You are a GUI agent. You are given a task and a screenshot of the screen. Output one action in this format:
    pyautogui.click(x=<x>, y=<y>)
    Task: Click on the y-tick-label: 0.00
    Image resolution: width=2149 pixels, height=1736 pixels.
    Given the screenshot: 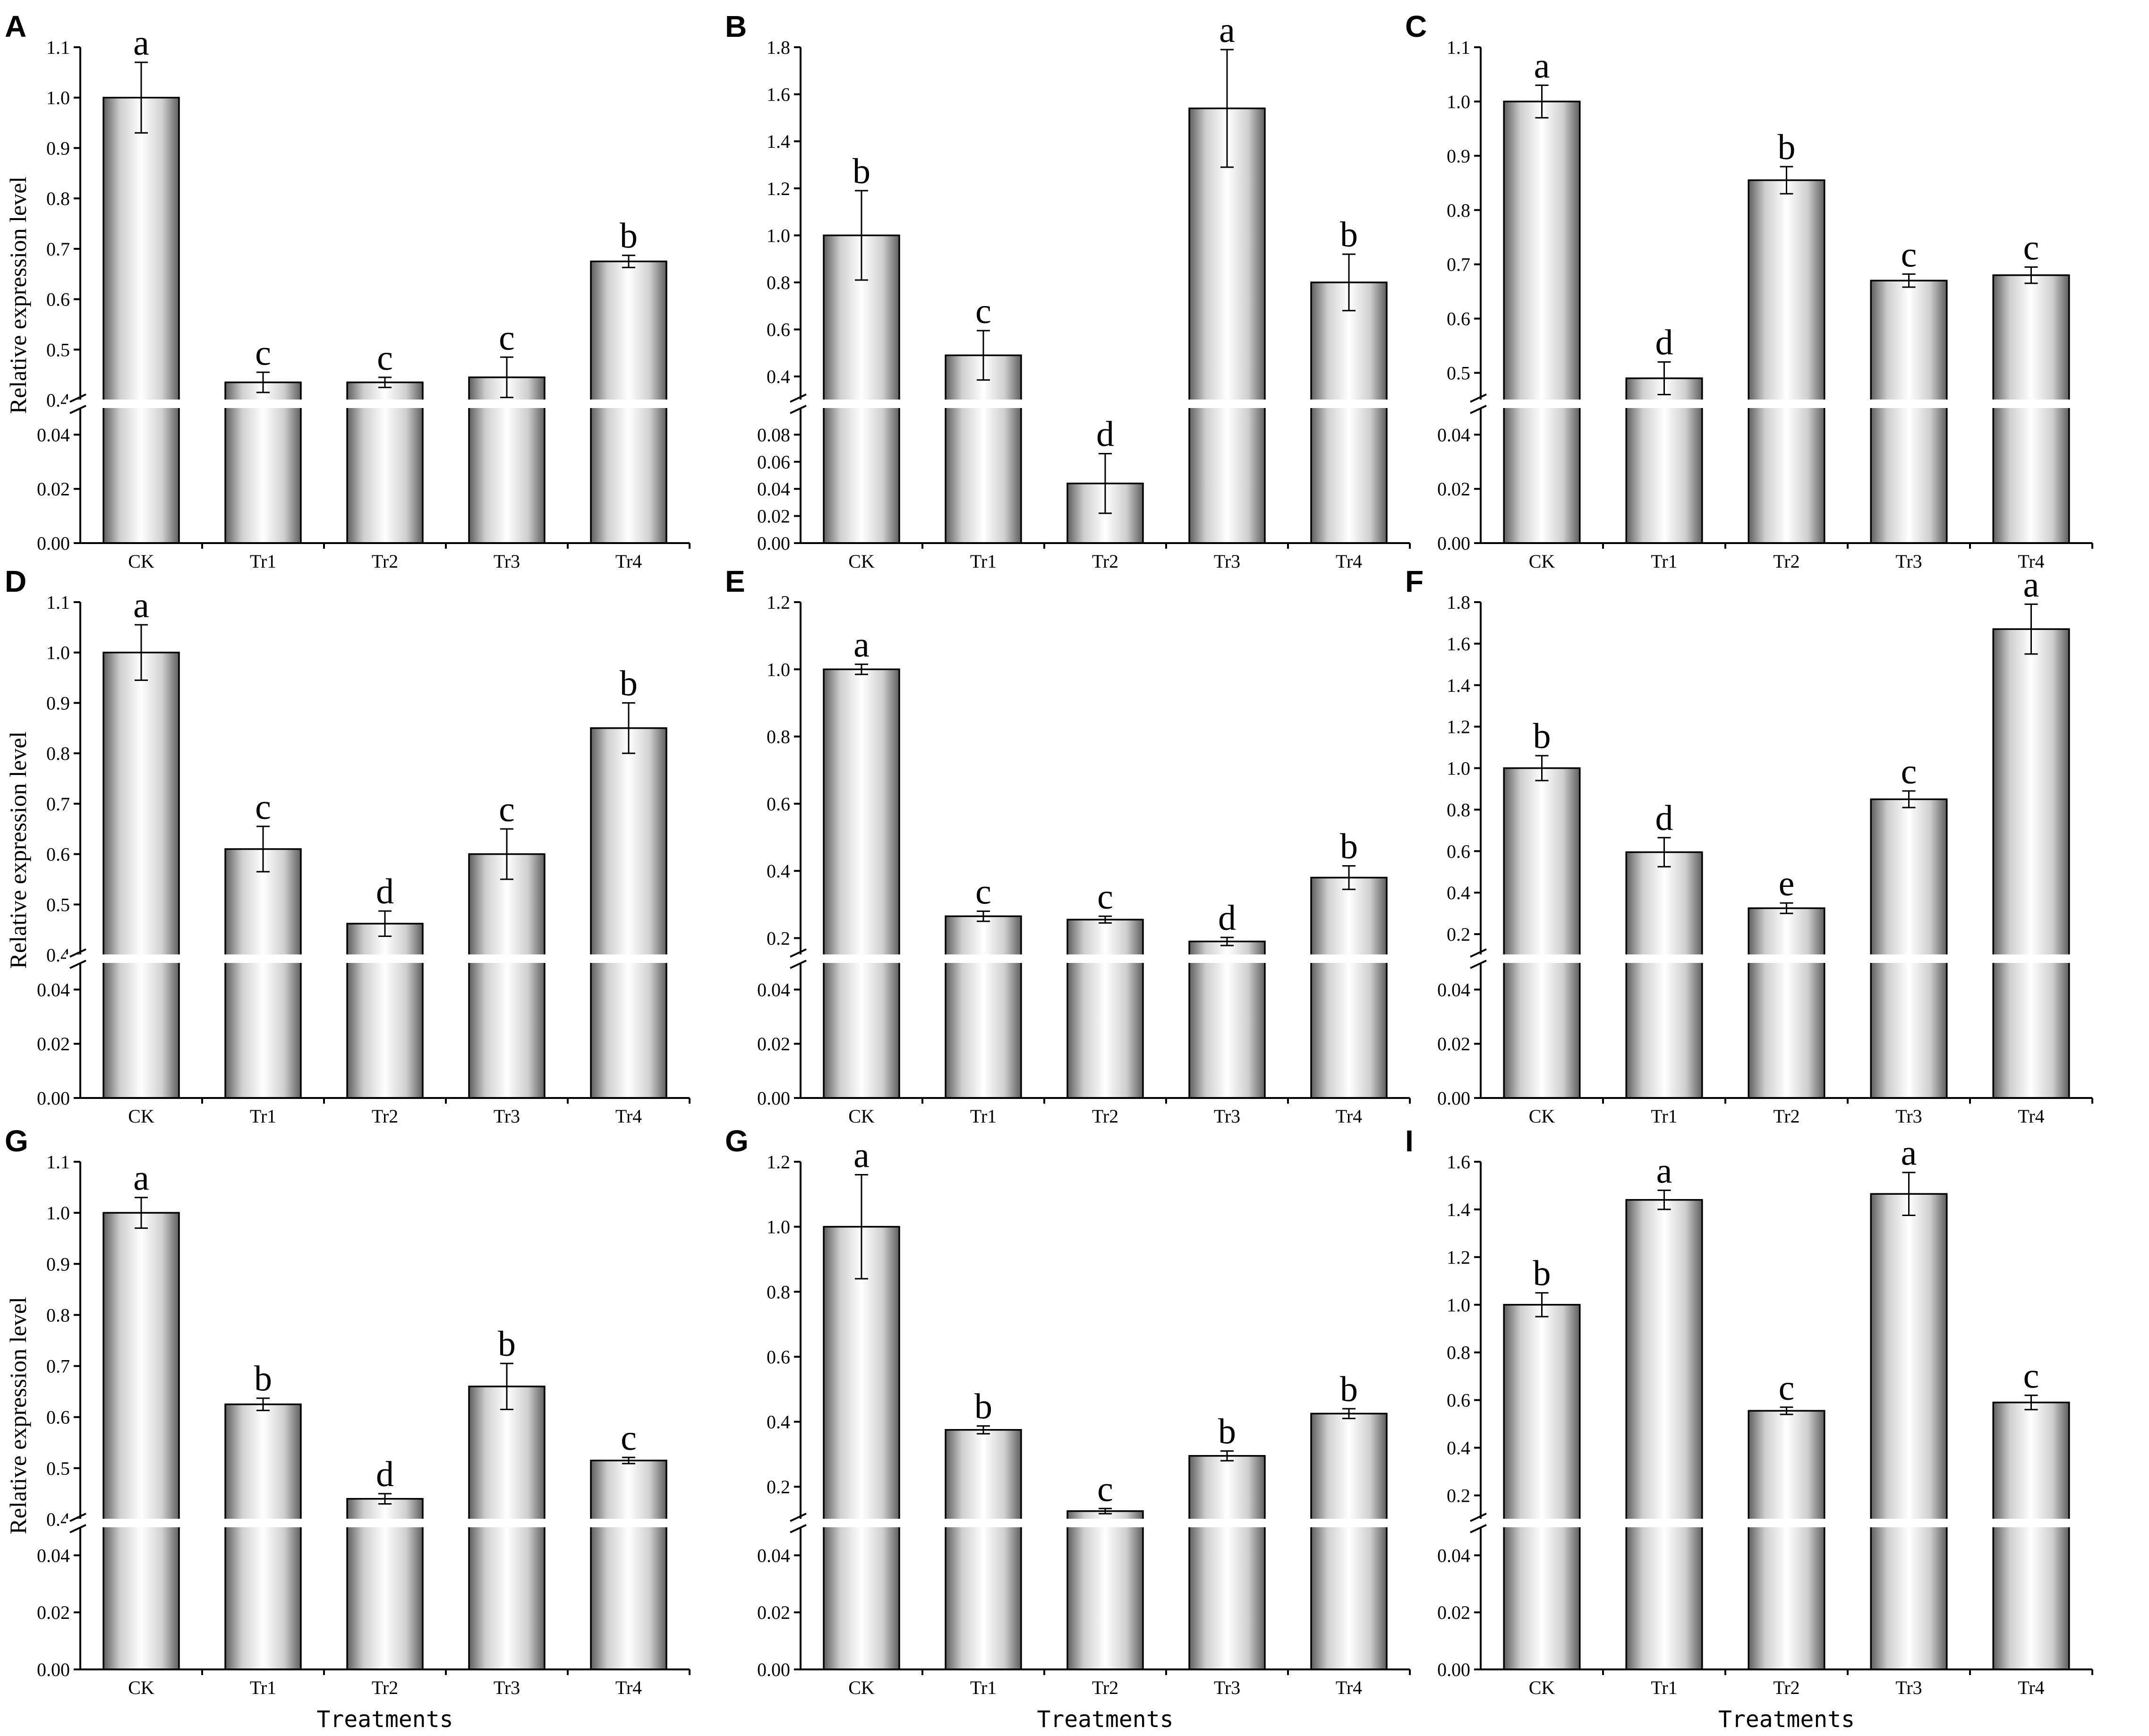 What is the action you would take?
    pyautogui.click(x=53, y=1098)
    